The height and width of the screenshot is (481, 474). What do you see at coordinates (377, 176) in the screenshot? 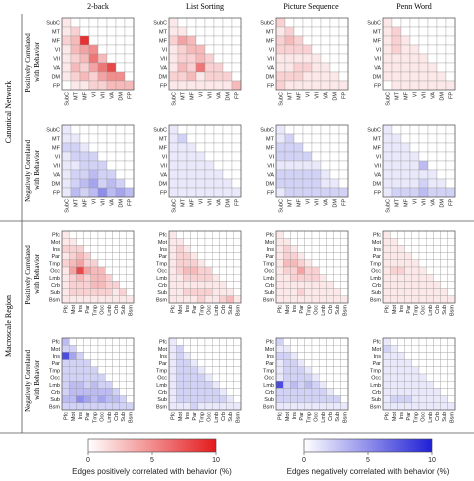
I see `y-tick-label: VA` at bounding box center [377, 176].